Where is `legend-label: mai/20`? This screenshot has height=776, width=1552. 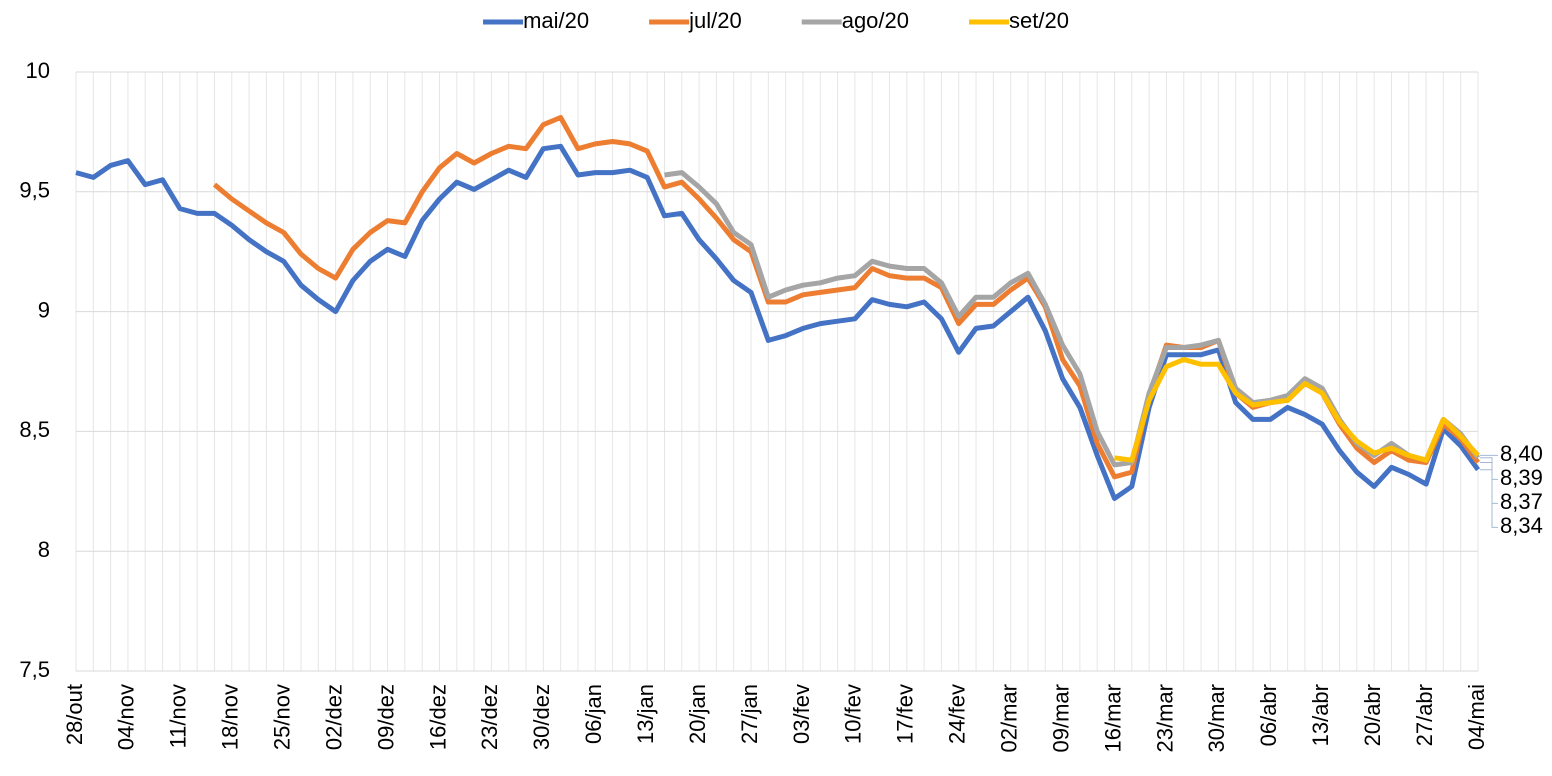
legend-label: mai/20 is located at coordinates (556, 20).